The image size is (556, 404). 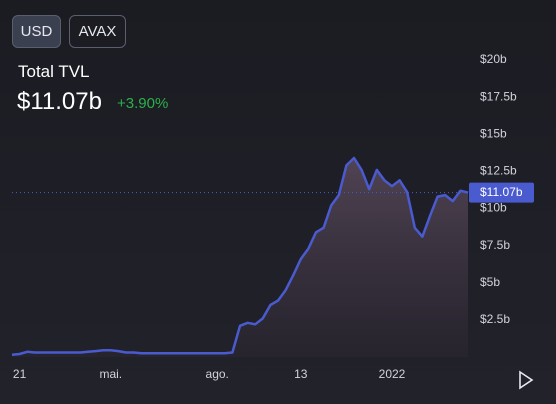 I want to click on y-tick-label: $20b, so click(x=493, y=59).